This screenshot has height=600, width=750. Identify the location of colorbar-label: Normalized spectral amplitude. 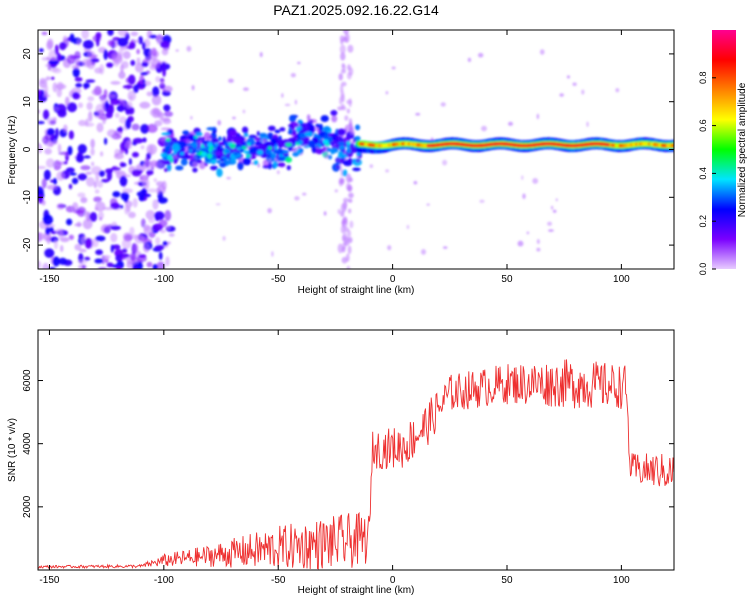
(742, 149).